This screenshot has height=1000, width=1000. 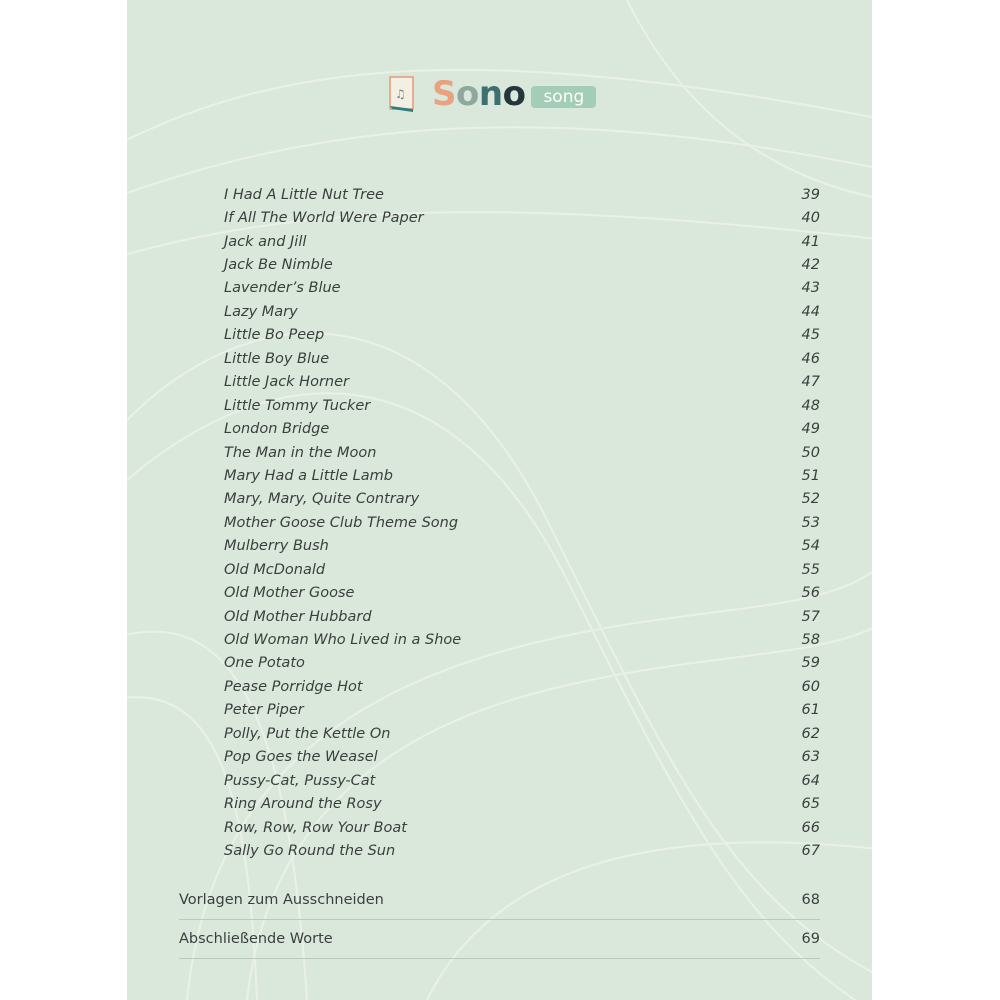 What do you see at coordinates (264, 663) in the screenshot?
I see `entry-title: One Potato` at bounding box center [264, 663].